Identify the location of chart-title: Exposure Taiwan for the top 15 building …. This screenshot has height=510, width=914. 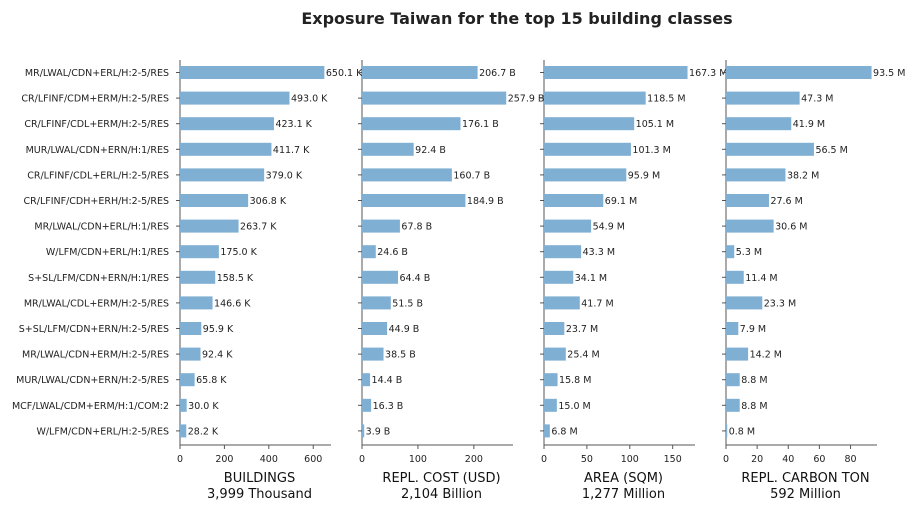
(516, 18).